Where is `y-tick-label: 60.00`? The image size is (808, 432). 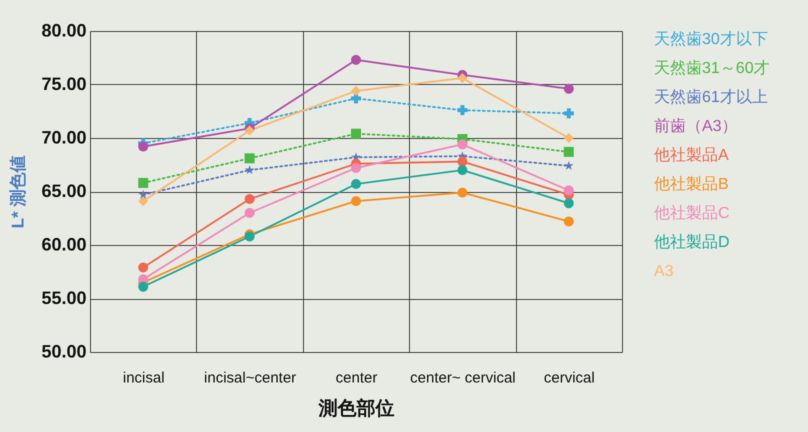 y-tick-label: 60.00 is located at coordinates (63, 244).